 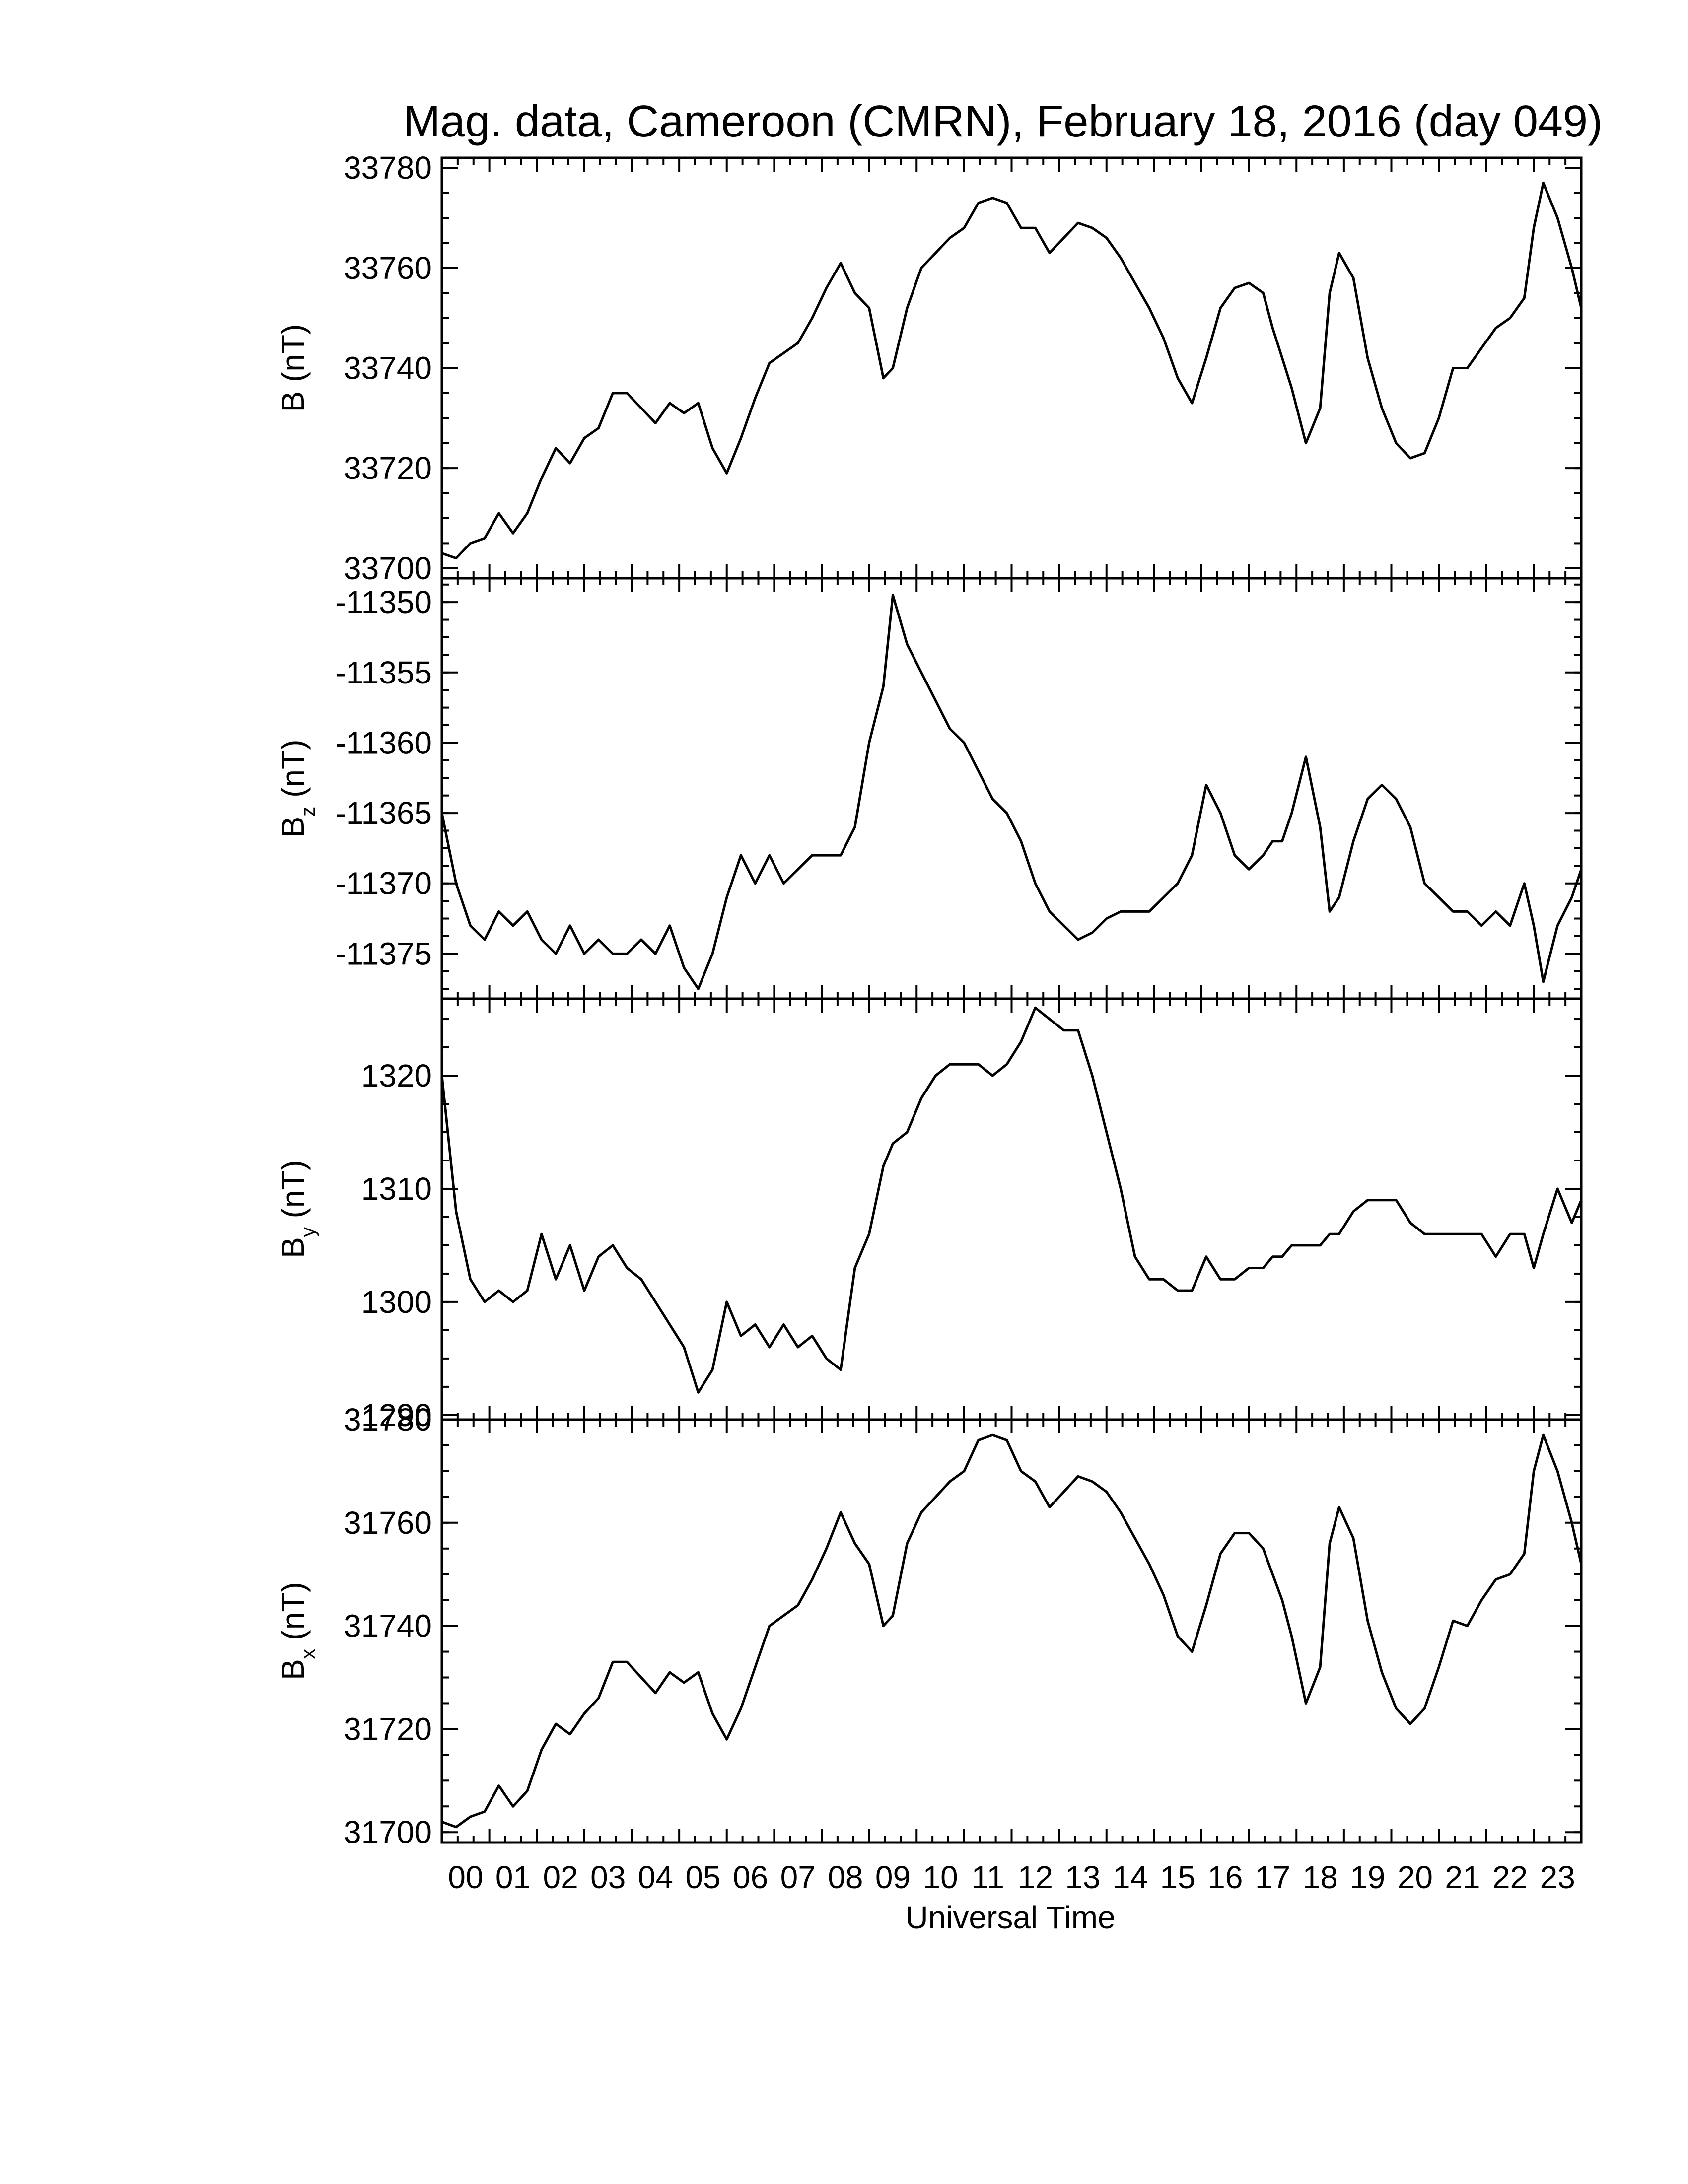 I want to click on x-tick-label: 07, so click(x=798, y=1877).